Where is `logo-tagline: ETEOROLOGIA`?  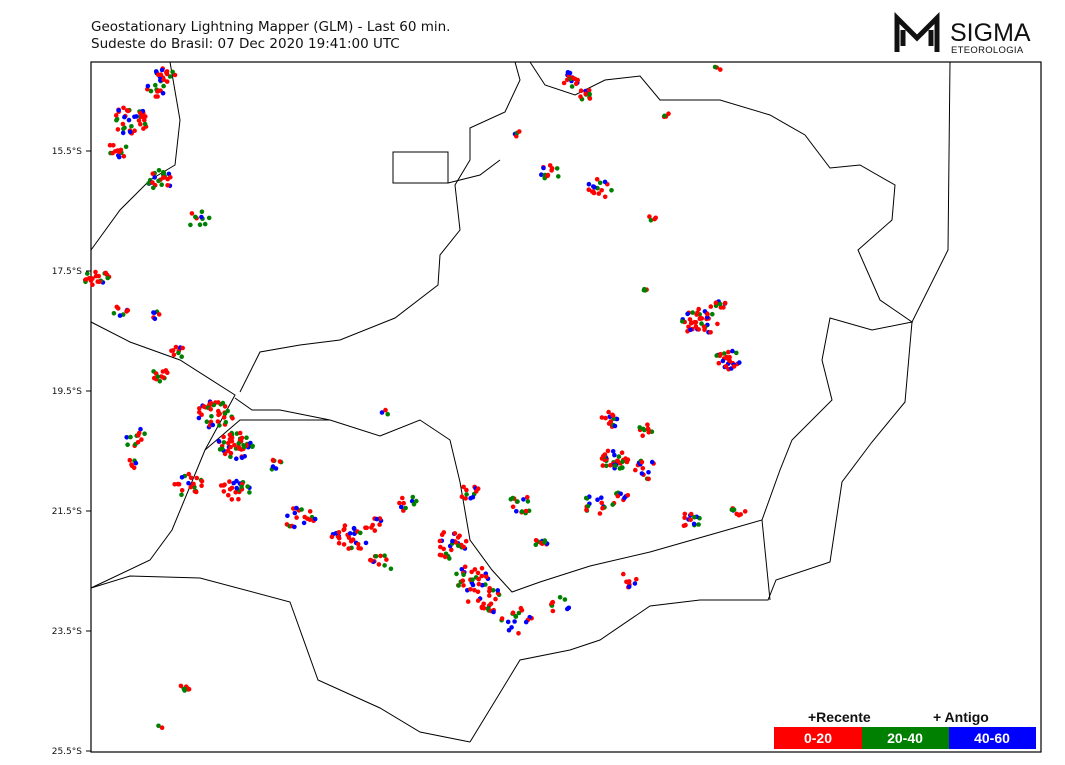
logo-tagline: ETEOROLOGIA is located at coordinates (987, 50).